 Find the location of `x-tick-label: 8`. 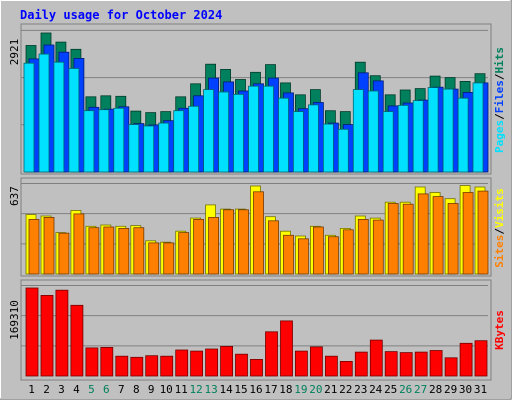

x-tick-label: 8 is located at coordinates (136, 389).